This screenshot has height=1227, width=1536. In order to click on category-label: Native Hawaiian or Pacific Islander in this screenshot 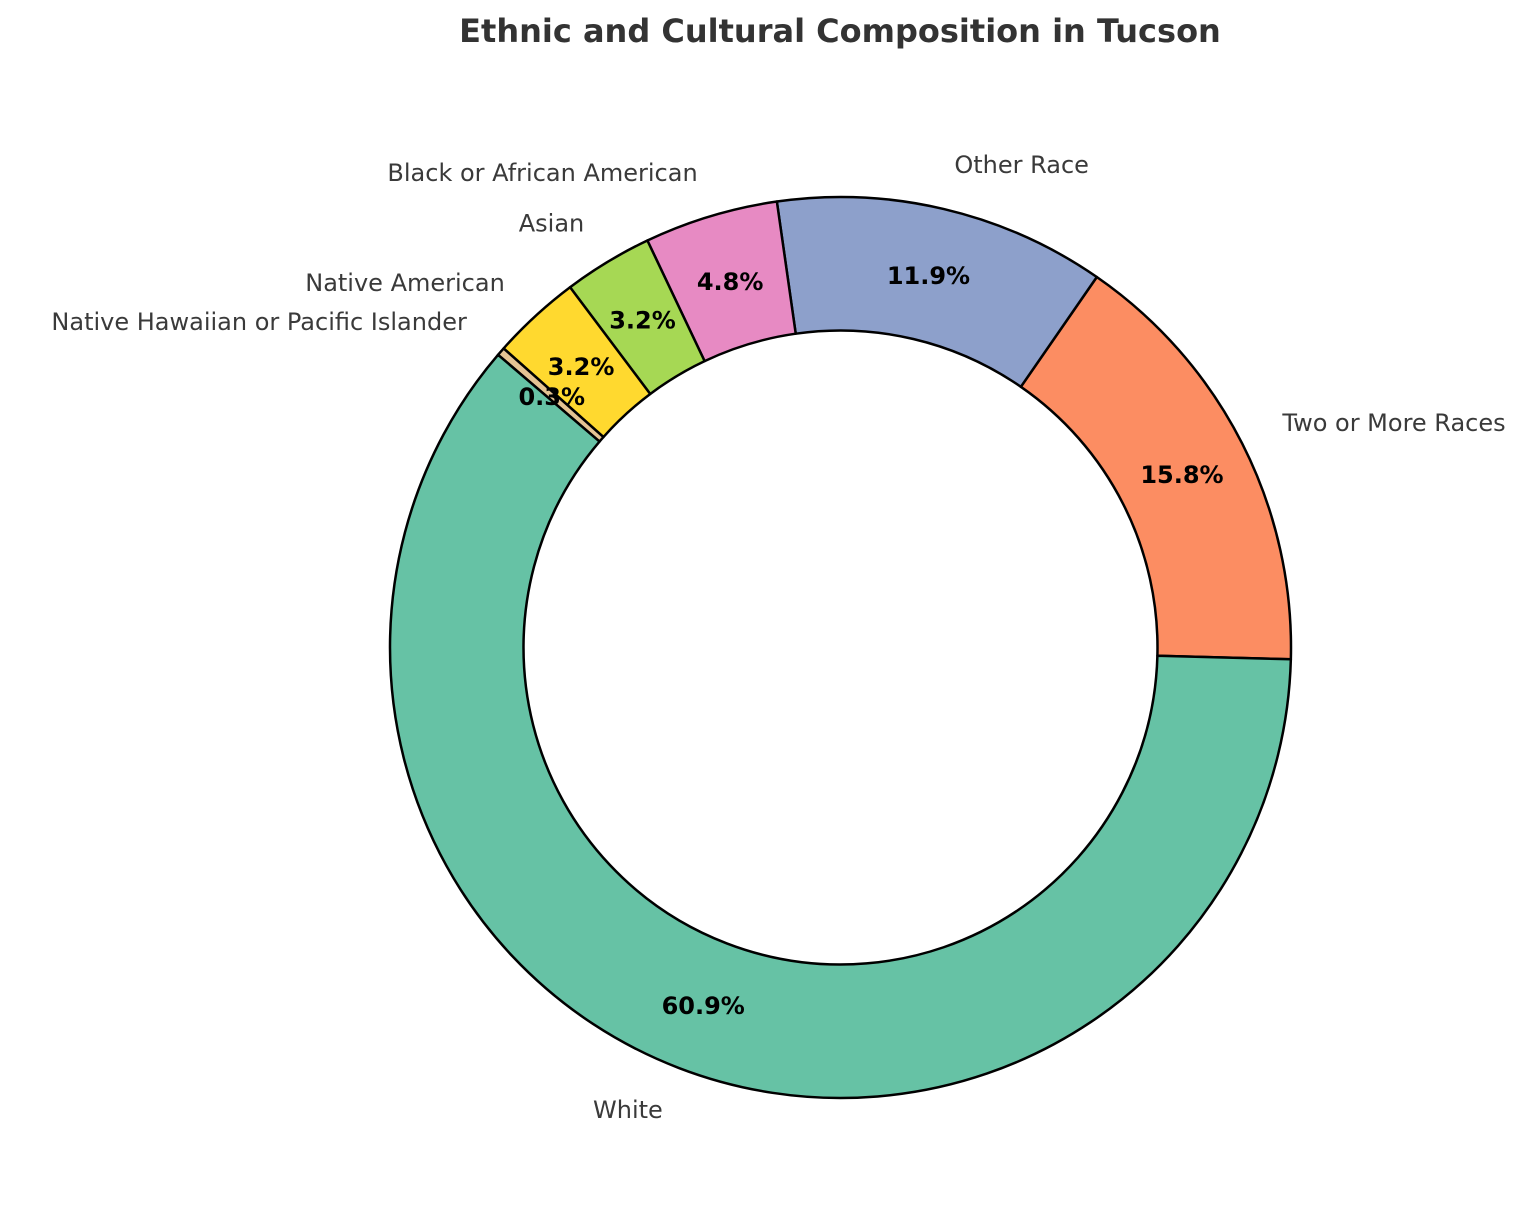, I will do `click(259, 322)`.